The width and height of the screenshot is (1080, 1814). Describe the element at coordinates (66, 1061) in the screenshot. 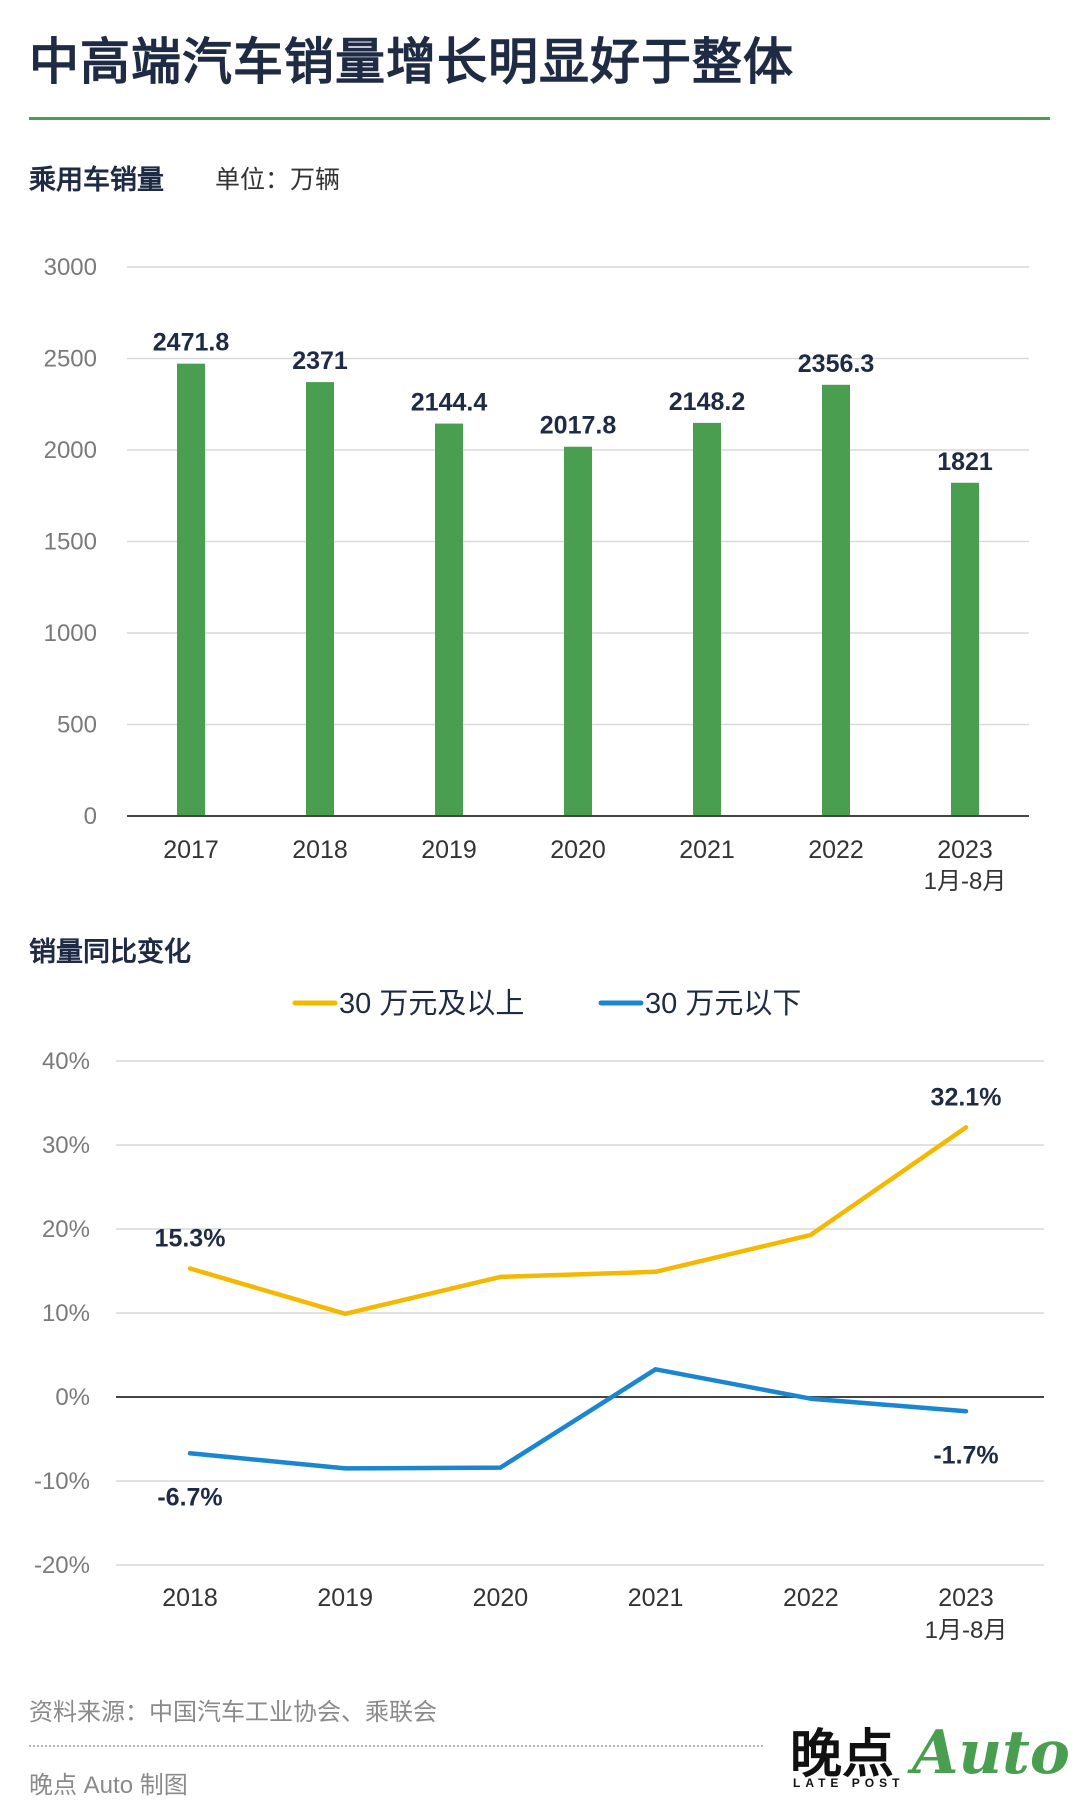

I see `line-y-tick-label: 40%` at that location.